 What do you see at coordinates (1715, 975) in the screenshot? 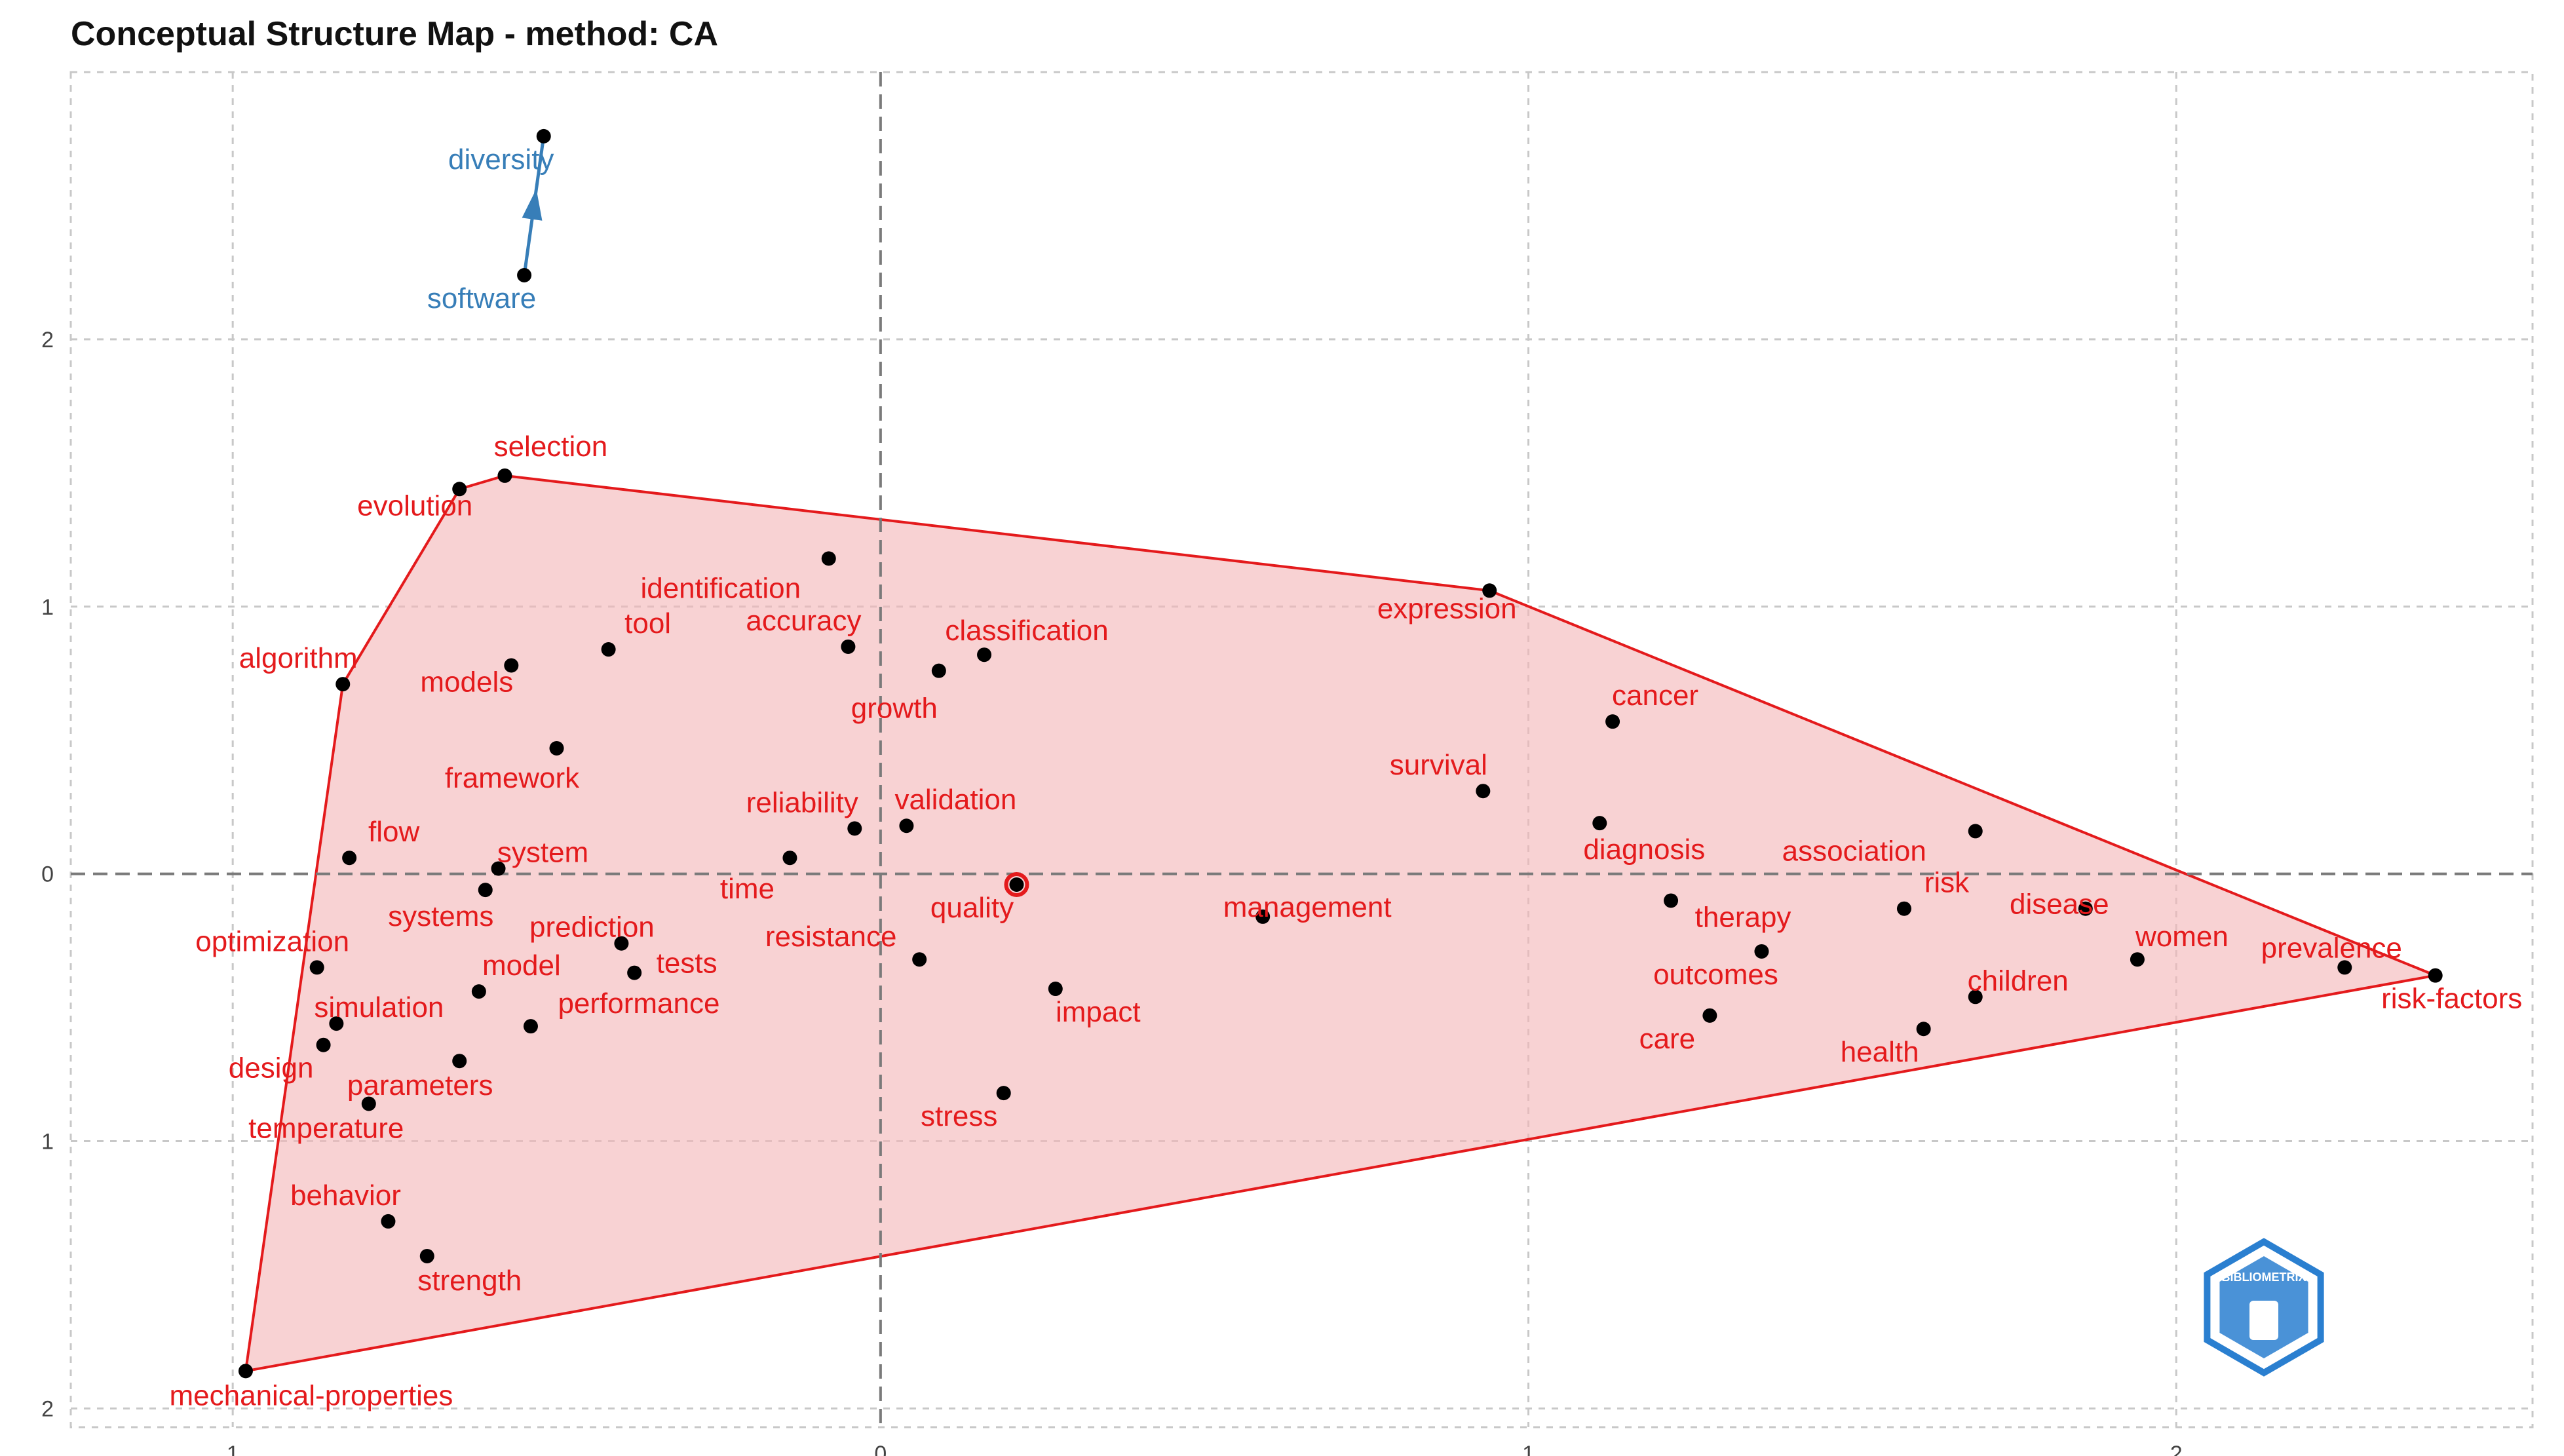
I see `point-label-outcomes: outcomes` at bounding box center [1715, 975].